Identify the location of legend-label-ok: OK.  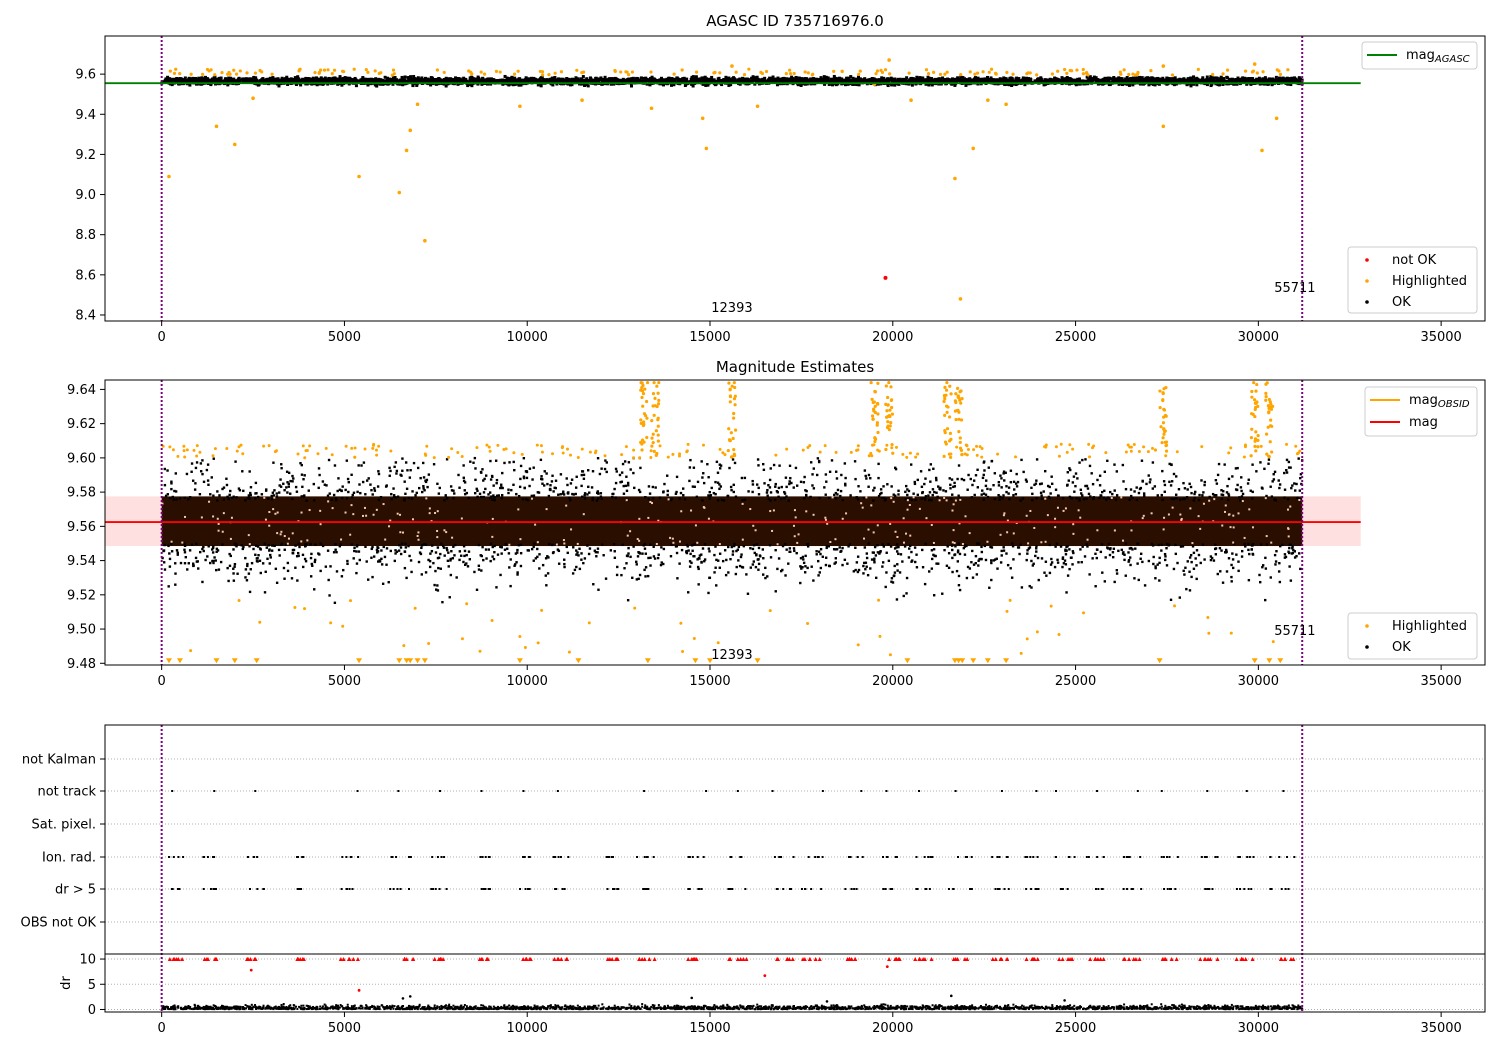
(1401, 302).